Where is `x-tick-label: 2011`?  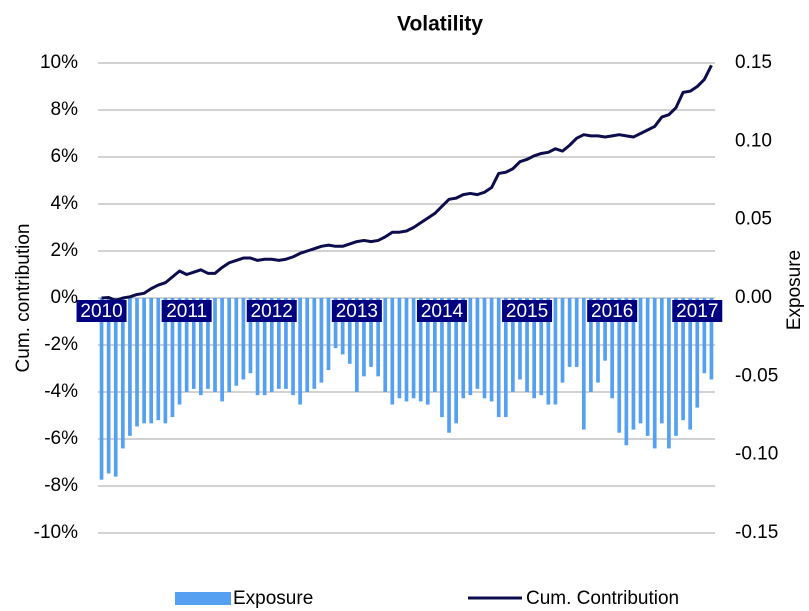
x-tick-label: 2011 is located at coordinates (186, 311).